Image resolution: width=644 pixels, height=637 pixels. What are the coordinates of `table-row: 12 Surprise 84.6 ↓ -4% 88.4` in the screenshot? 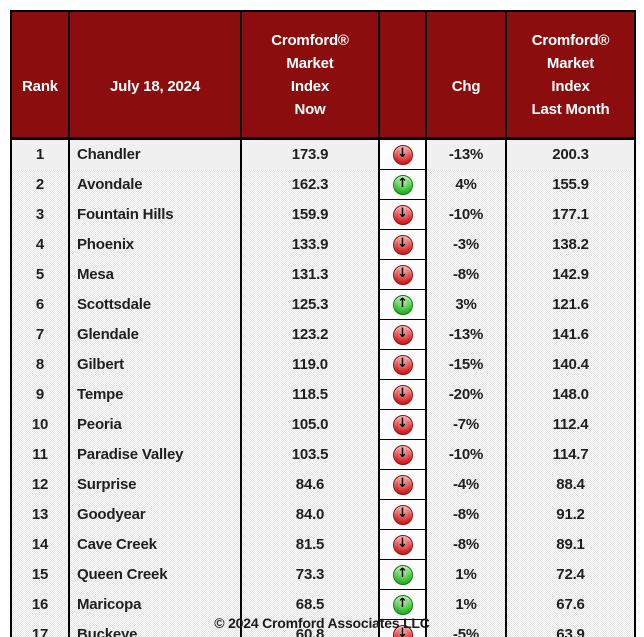 It's located at (322, 484).